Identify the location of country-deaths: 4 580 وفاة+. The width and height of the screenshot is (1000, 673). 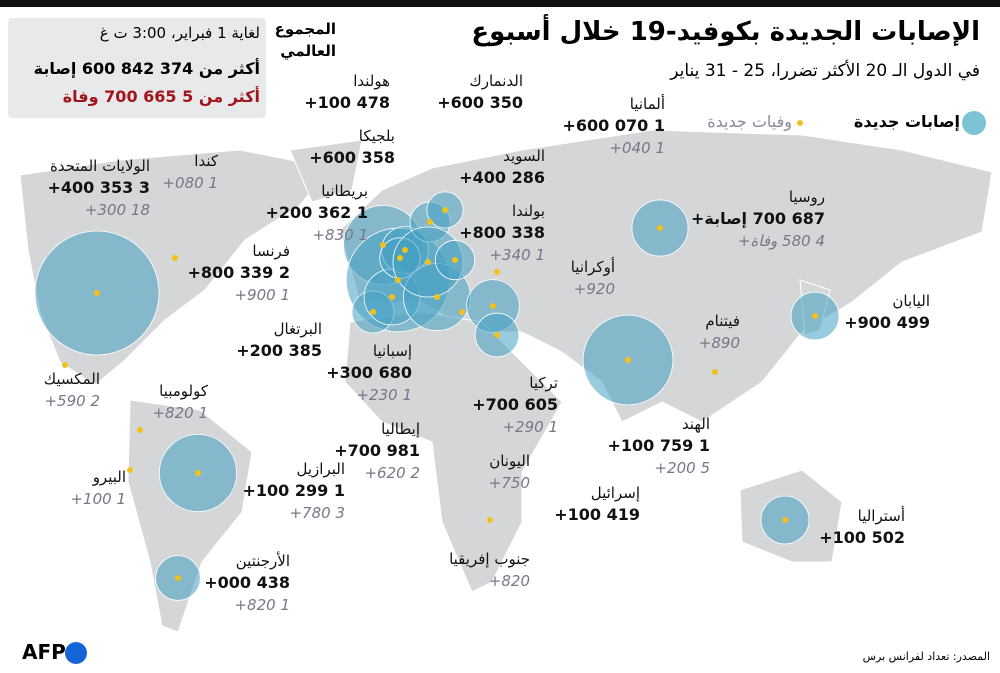
(781, 241).